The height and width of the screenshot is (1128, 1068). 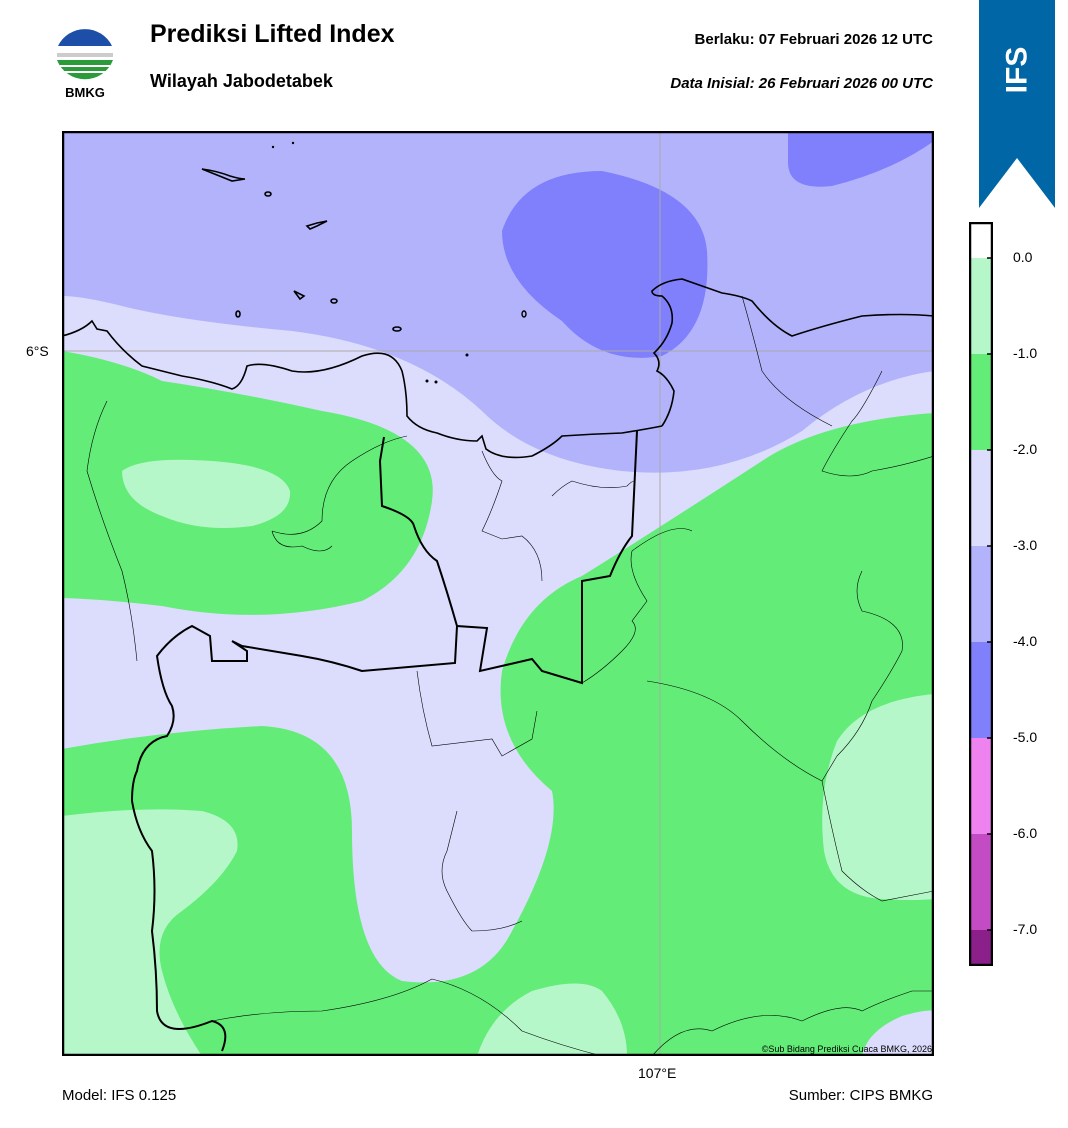 I want to click on ifs-badge-label: IFS, so click(x=1016, y=70).